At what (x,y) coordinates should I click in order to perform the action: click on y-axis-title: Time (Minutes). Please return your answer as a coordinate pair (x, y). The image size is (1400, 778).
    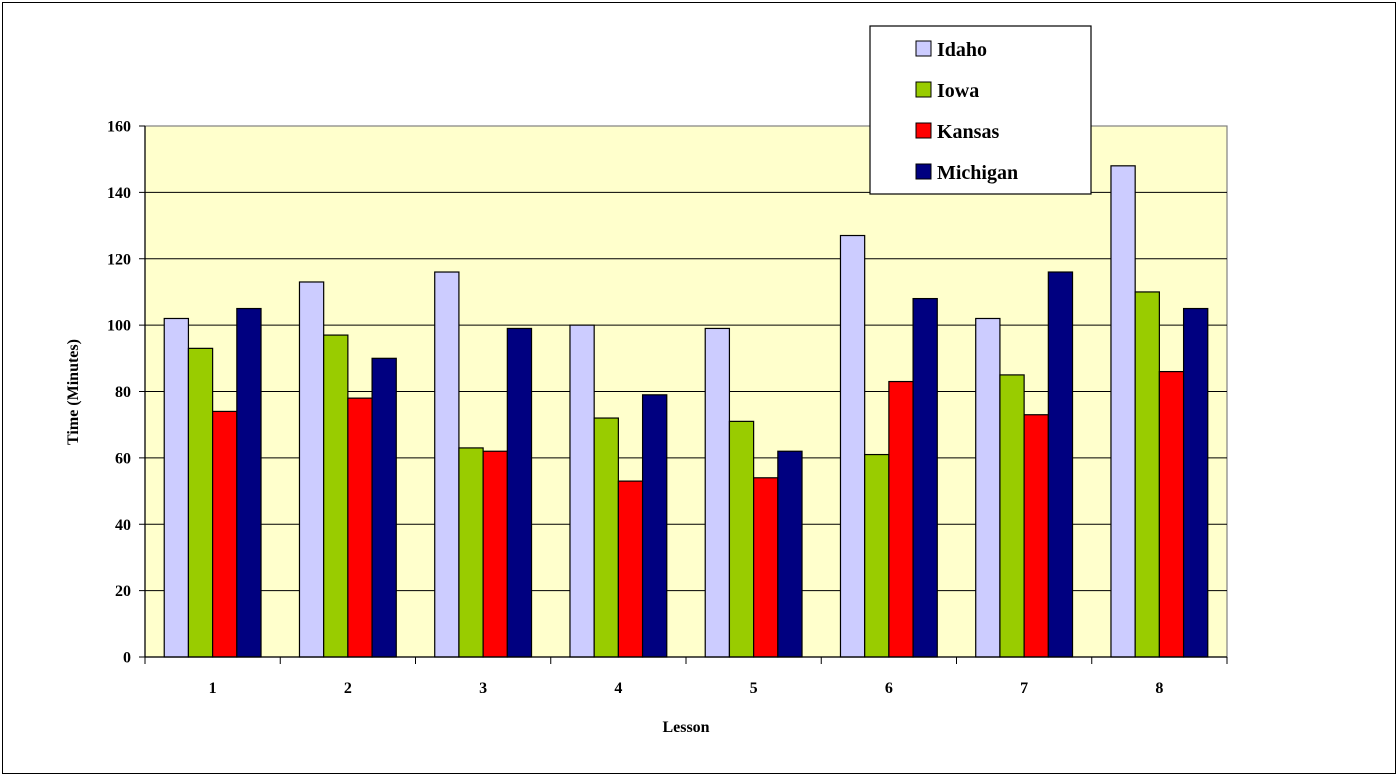
    Looking at the image, I should click on (73, 392).